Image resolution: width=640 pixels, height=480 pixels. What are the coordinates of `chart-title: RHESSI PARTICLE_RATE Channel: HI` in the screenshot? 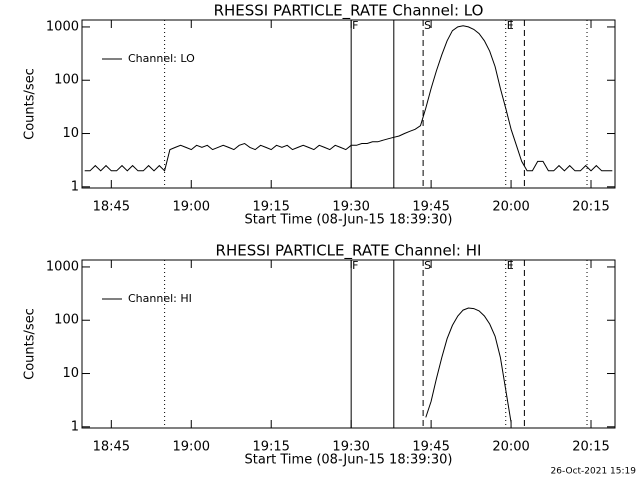 It's located at (349, 251).